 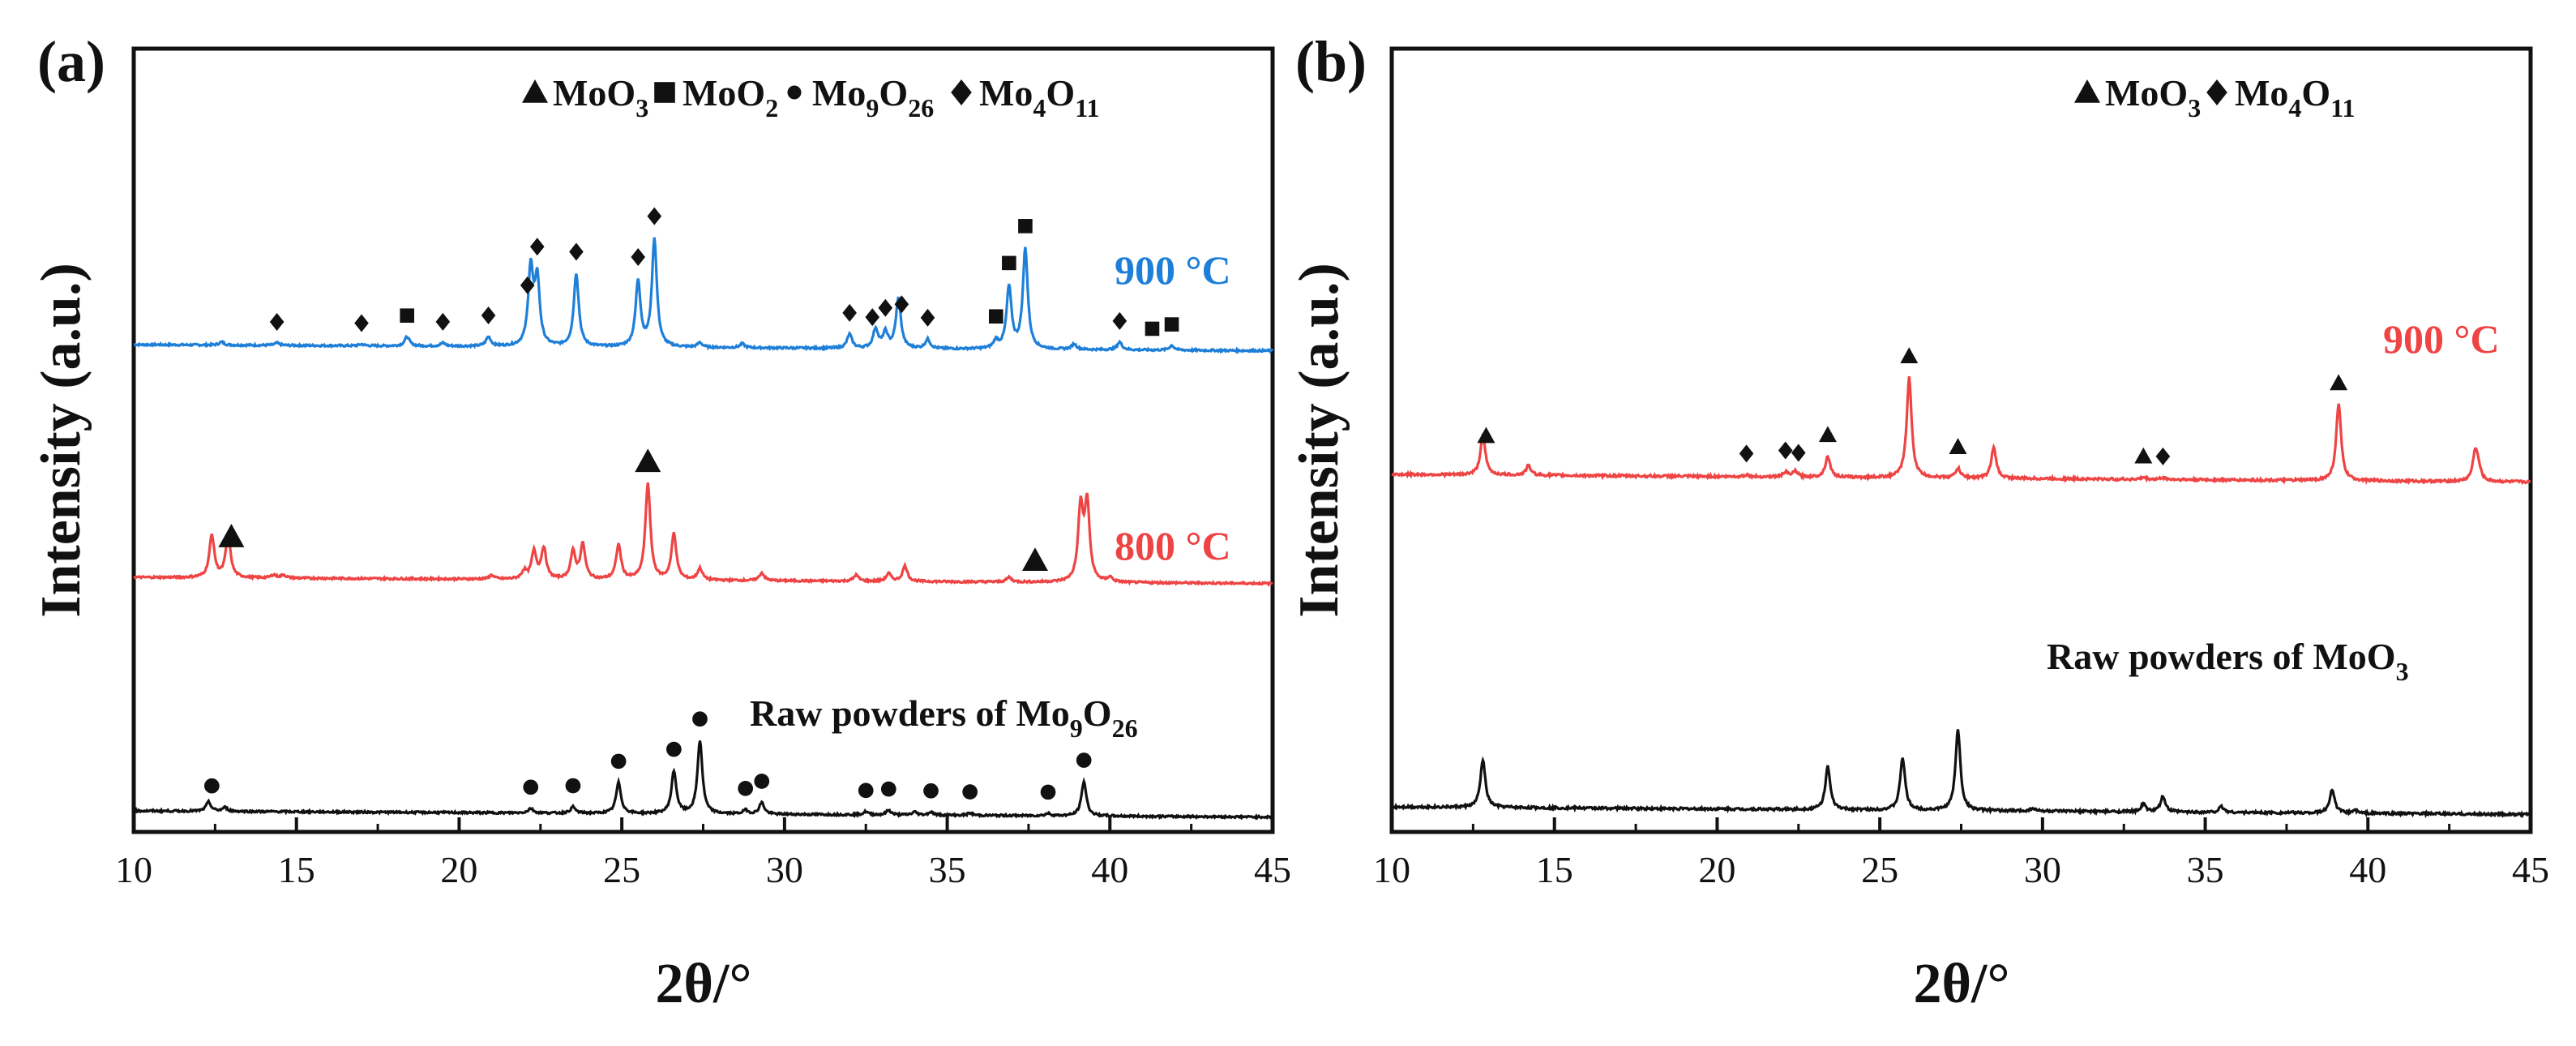 What do you see at coordinates (1717, 869) in the screenshot?
I see `x-tick-label: 20` at bounding box center [1717, 869].